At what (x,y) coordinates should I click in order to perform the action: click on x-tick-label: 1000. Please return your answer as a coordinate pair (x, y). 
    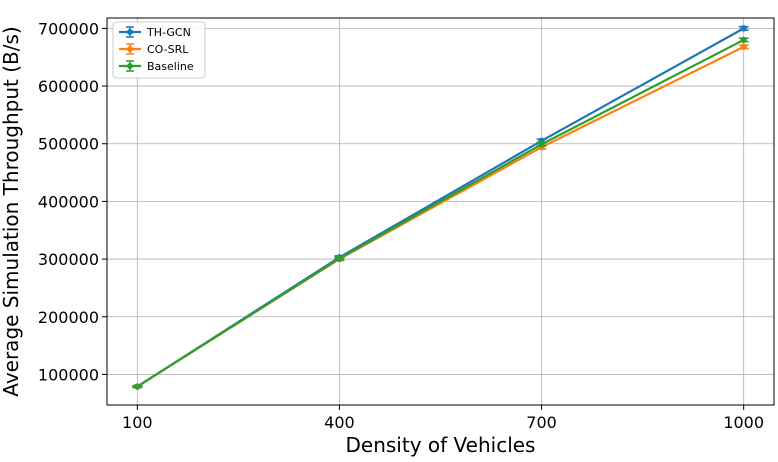
    Looking at the image, I should click on (743, 422).